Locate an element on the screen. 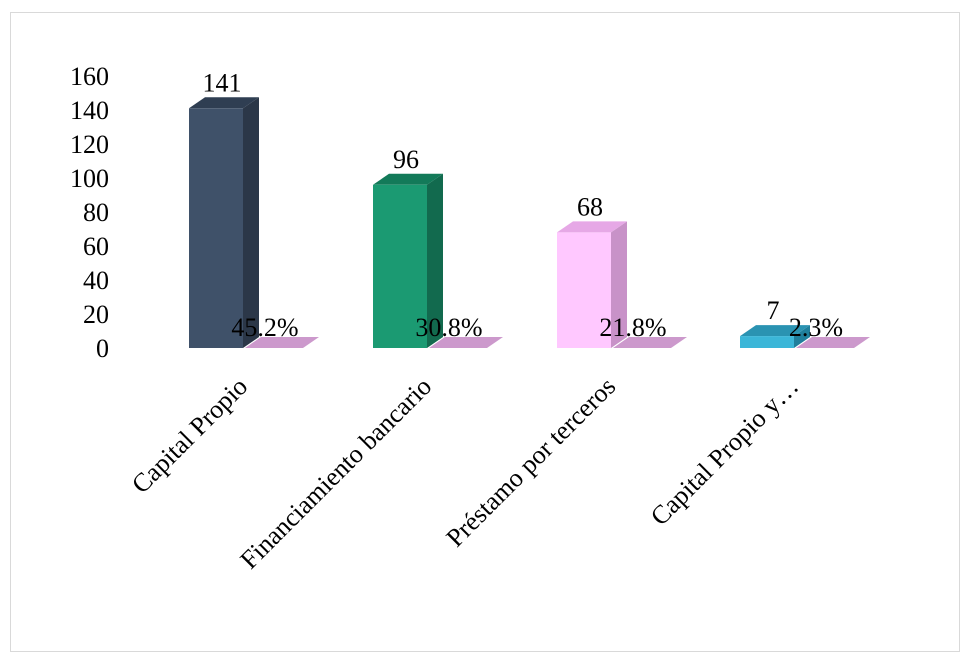 Image resolution: width=973 pixels, height=652 pixels. y-axis: 0 20 40 60 80 100 120 140 160 is located at coordinates (89, 212).